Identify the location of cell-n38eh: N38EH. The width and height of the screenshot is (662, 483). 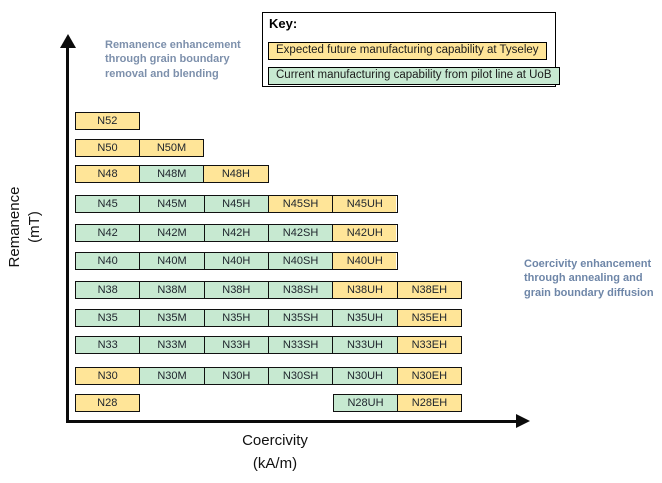
(428, 290).